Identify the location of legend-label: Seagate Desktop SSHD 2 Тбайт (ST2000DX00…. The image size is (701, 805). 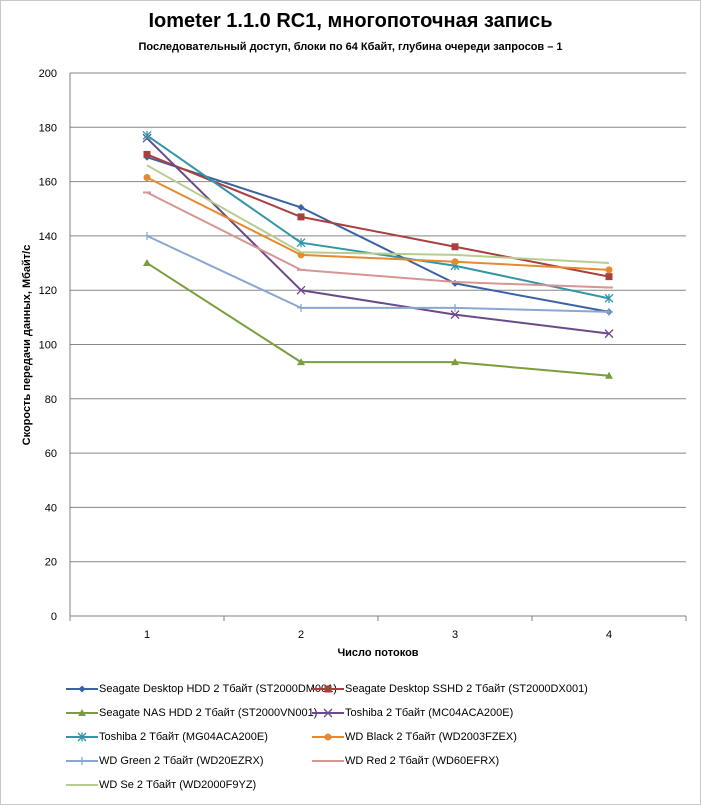
(466, 689).